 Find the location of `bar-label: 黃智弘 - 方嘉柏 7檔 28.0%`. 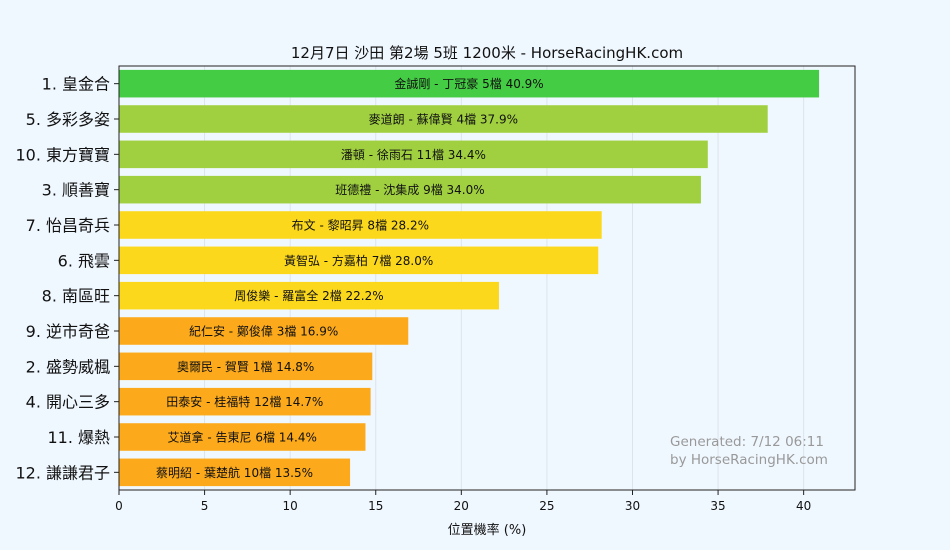

bar-label: 黃智弘 - 方嘉柏 7檔 28.0% is located at coordinates (358, 260).